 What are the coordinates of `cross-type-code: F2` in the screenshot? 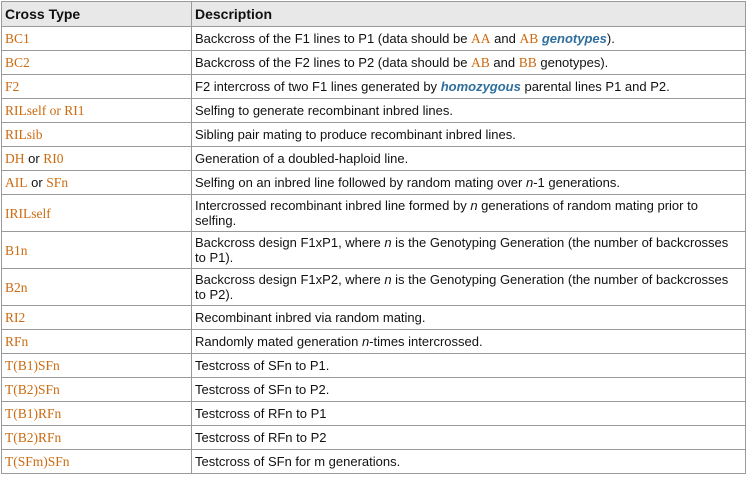 It's located at (12, 86).